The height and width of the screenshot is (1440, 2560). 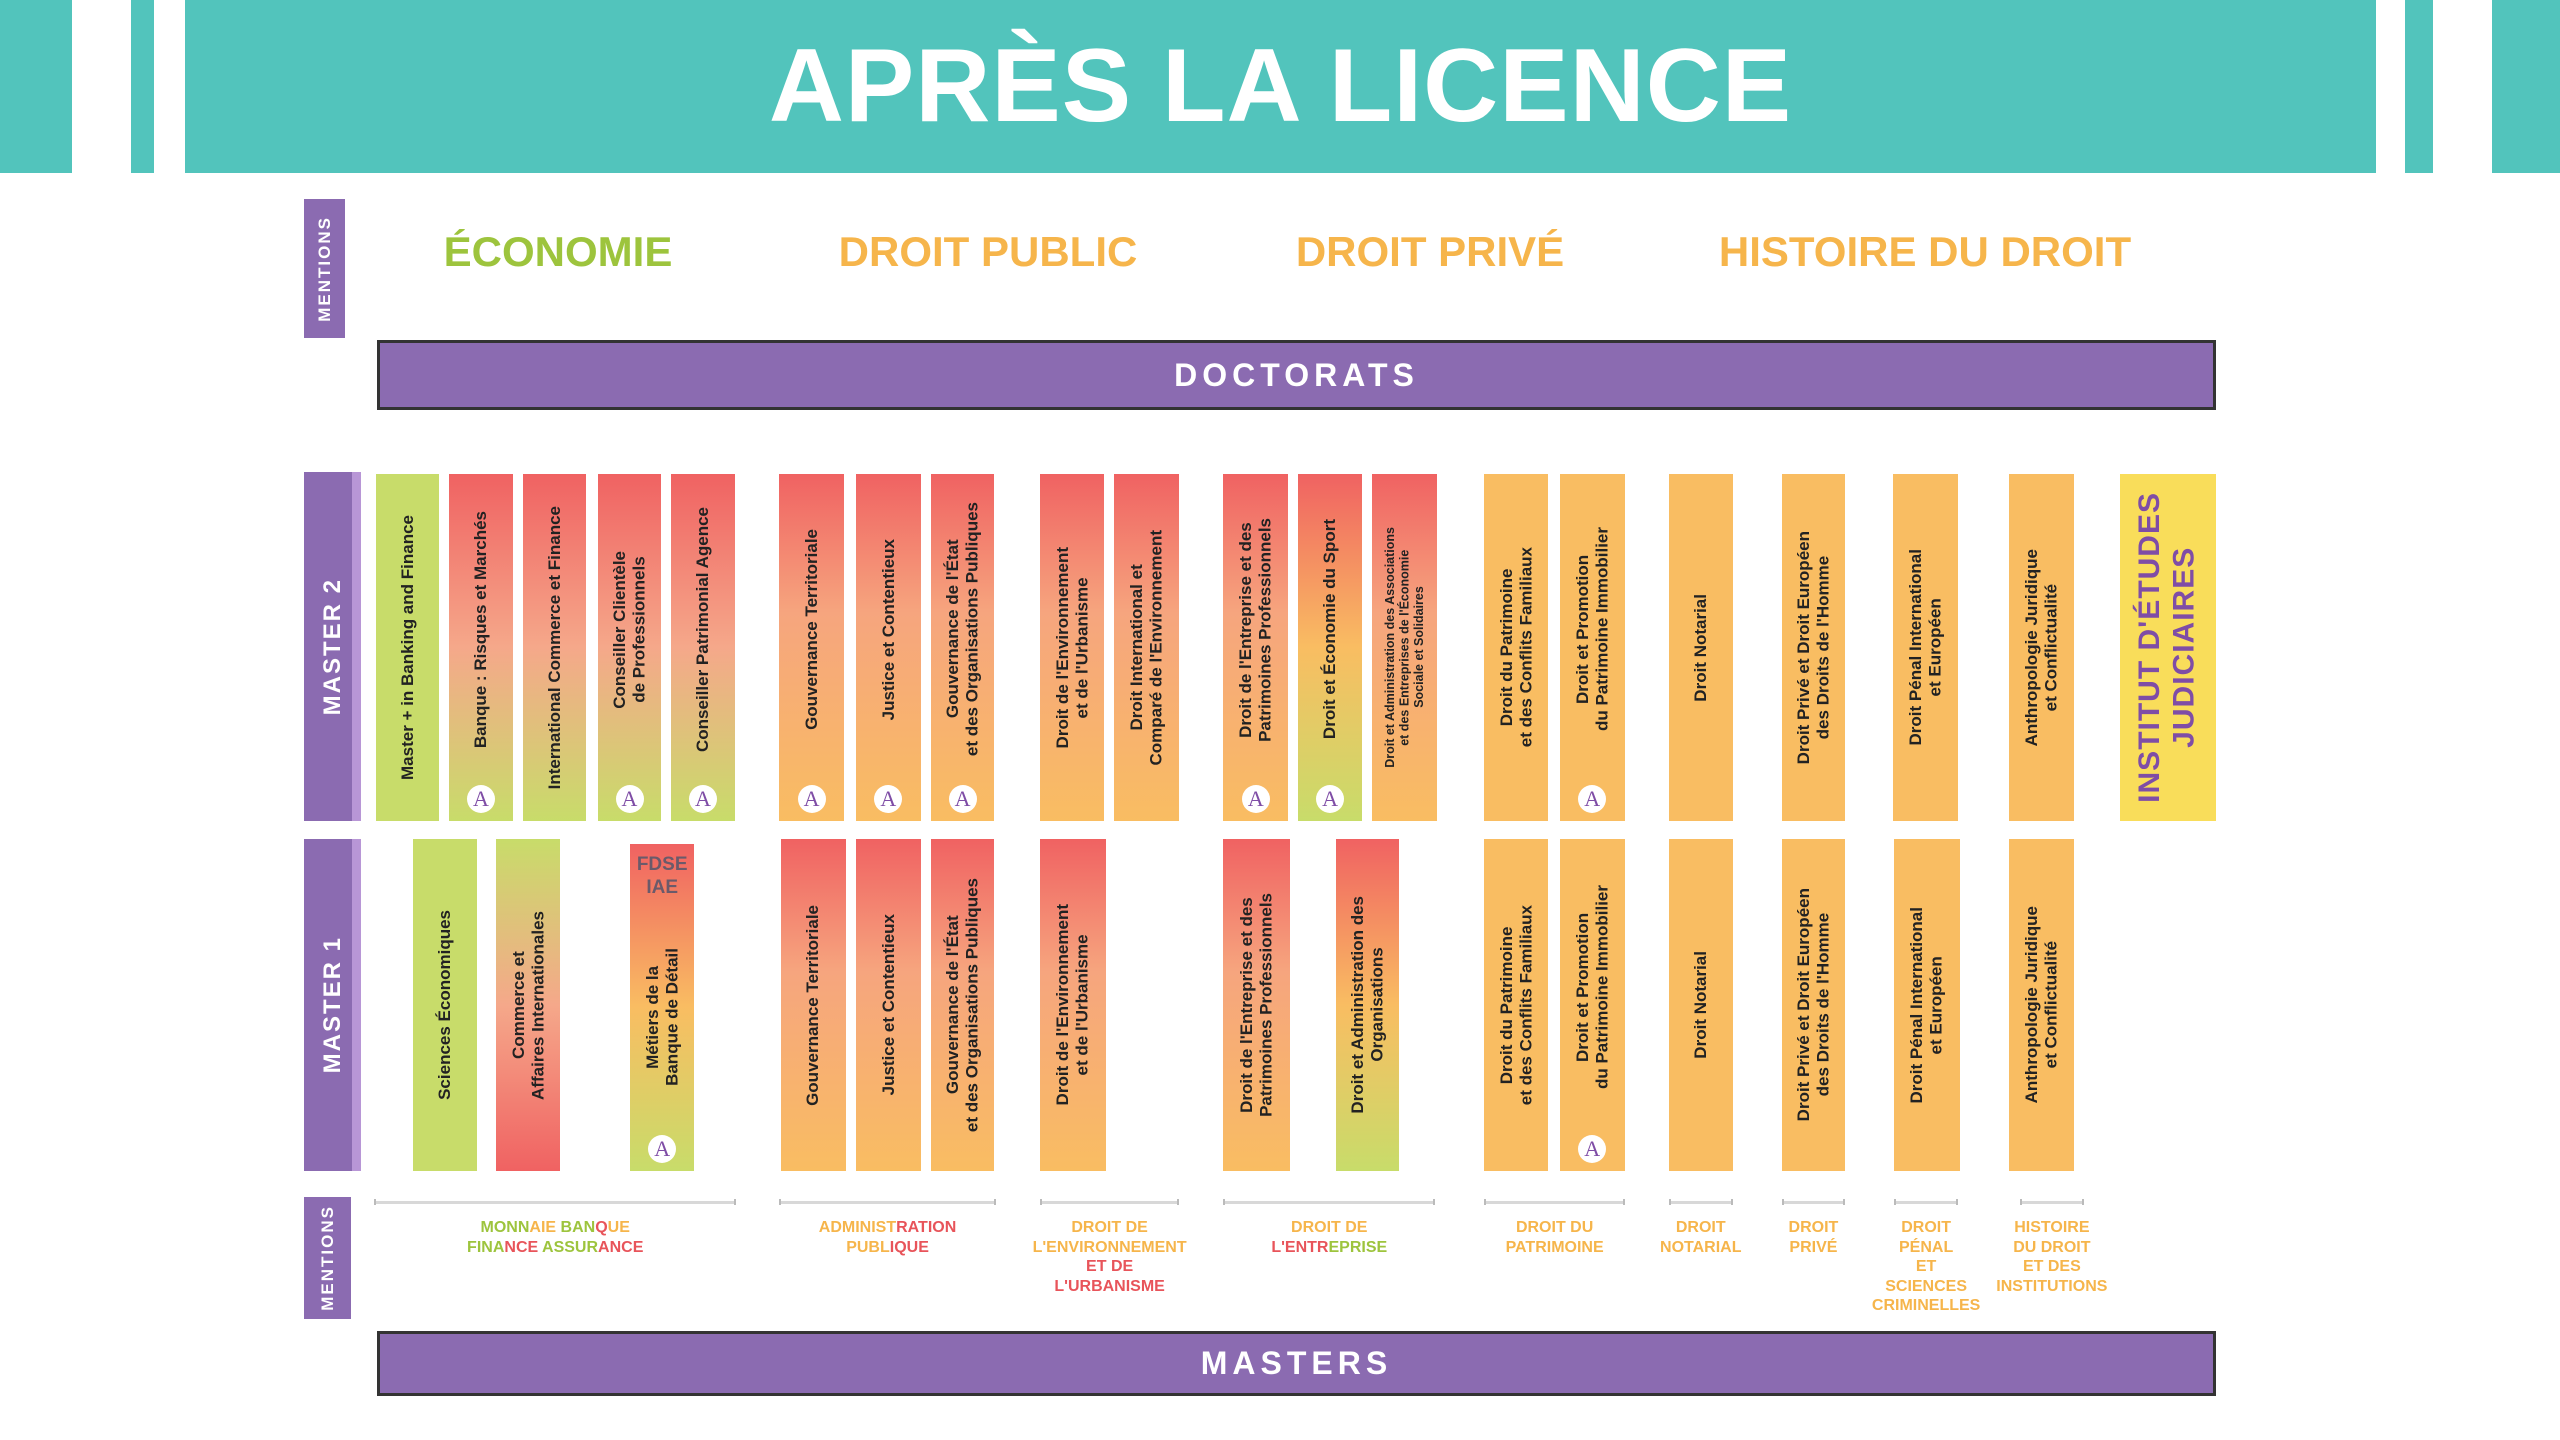 I want to click on mention-histoire-du-droit: HISTOIRE DU DROIT, so click(x=1925, y=251).